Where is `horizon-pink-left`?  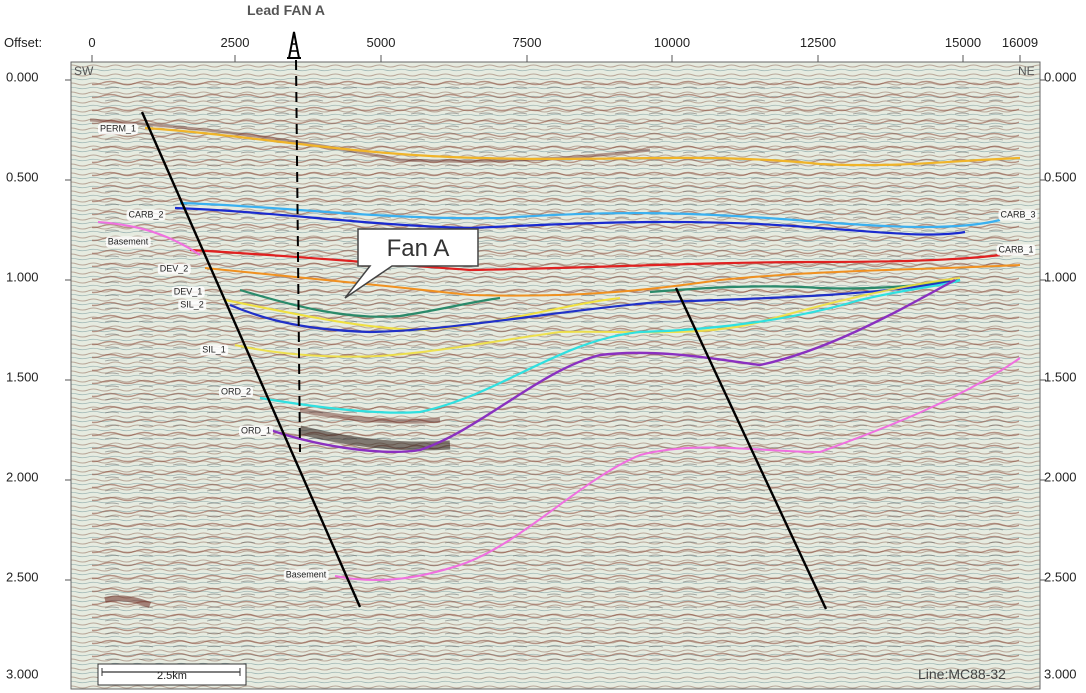 horizon-pink-left is located at coordinates (149, 238).